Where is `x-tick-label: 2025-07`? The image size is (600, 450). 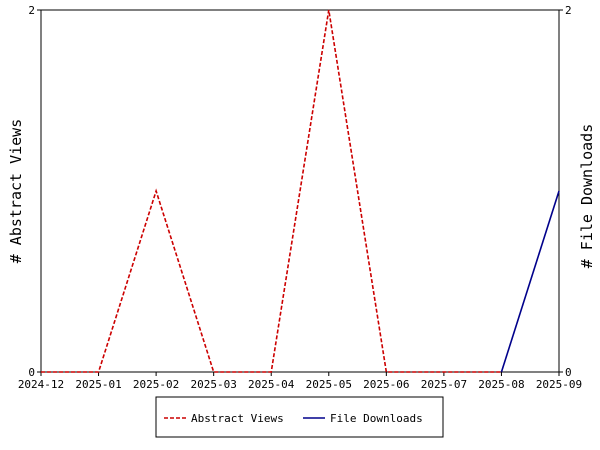
x-tick-label: 2025-07 is located at coordinates (444, 384).